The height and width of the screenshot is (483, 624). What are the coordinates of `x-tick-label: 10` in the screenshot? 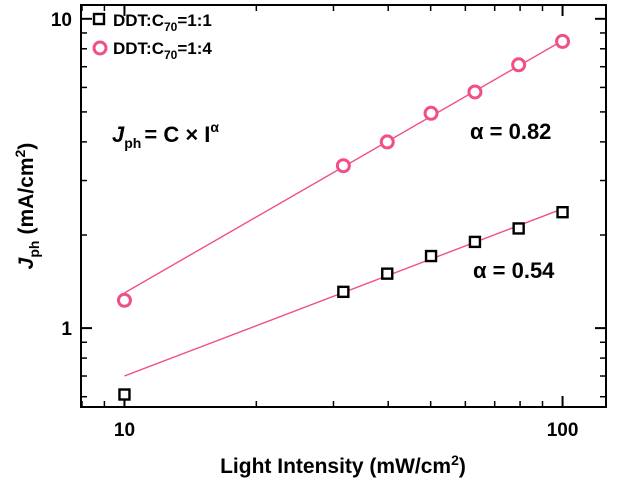 It's located at (124, 430).